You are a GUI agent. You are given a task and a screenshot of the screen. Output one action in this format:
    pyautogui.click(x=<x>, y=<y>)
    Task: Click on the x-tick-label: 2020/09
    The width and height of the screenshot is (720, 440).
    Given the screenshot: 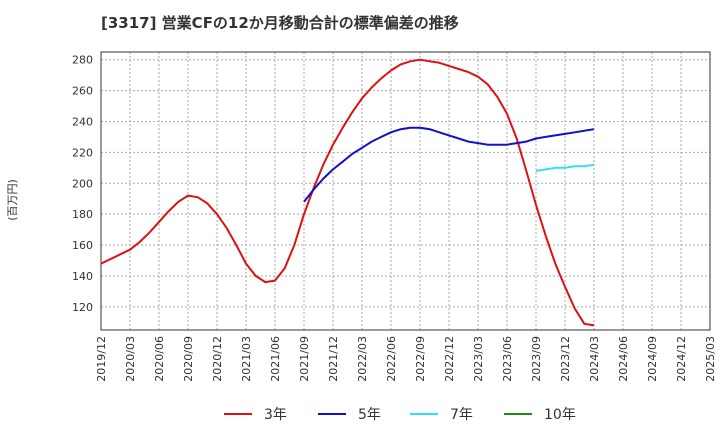 What is the action you would take?
    pyautogui.click(x=188, y=359)
    